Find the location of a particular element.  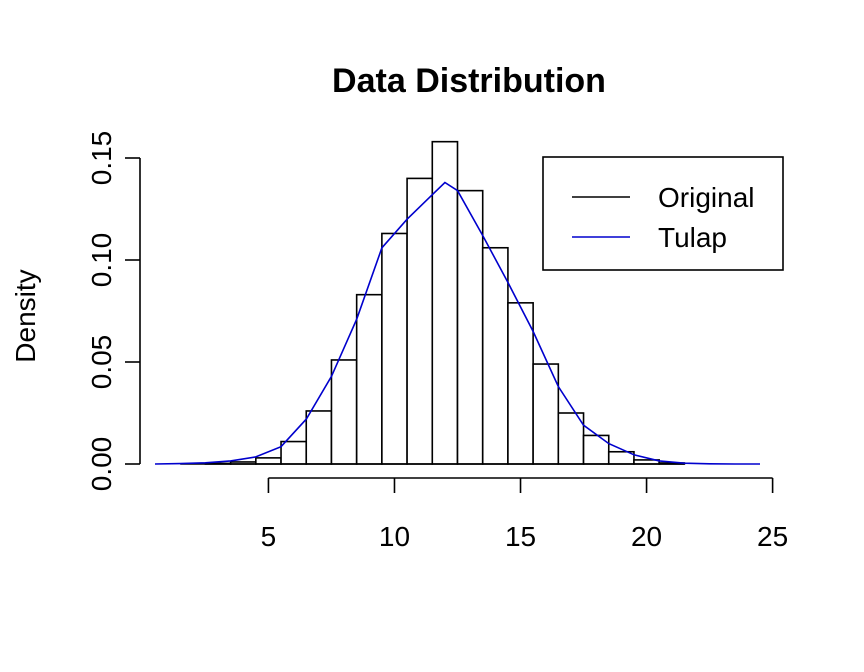

y-tick-label: 0.10 is located at coordinates (101, 260).